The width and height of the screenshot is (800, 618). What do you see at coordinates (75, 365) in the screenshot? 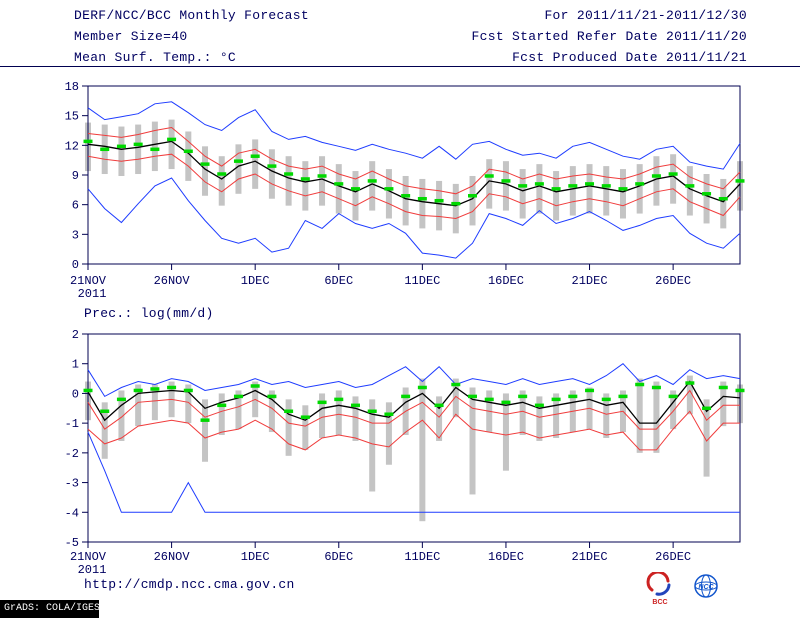
I see `svg-text: 1` at bounding box center [75, 365].